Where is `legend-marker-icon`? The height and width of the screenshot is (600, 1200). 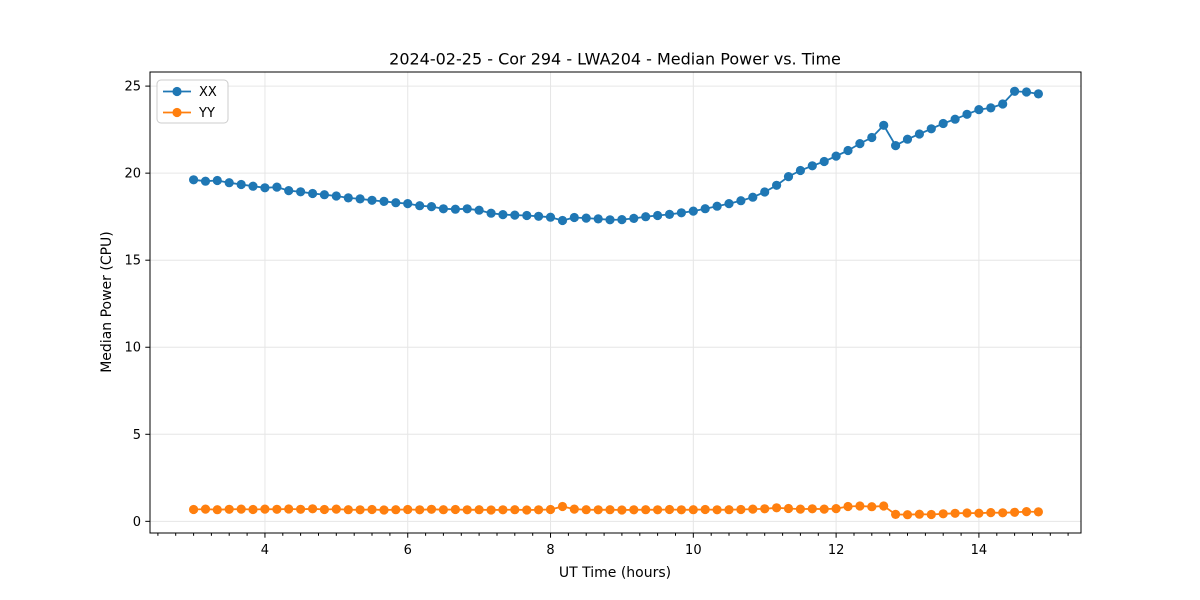
legend-marker-icon is located at coordinates (177, 91).